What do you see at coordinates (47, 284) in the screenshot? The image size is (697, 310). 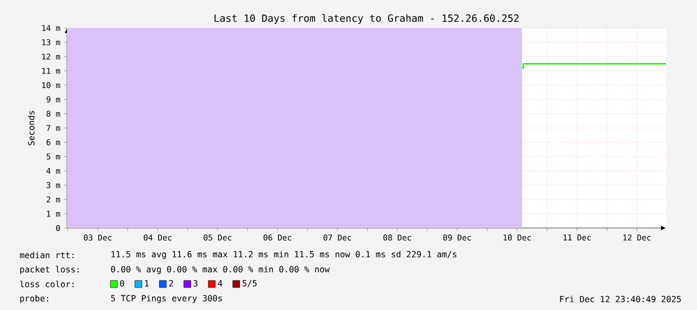 I see `legend-title: loss color:` at bounding box center [47, 284].